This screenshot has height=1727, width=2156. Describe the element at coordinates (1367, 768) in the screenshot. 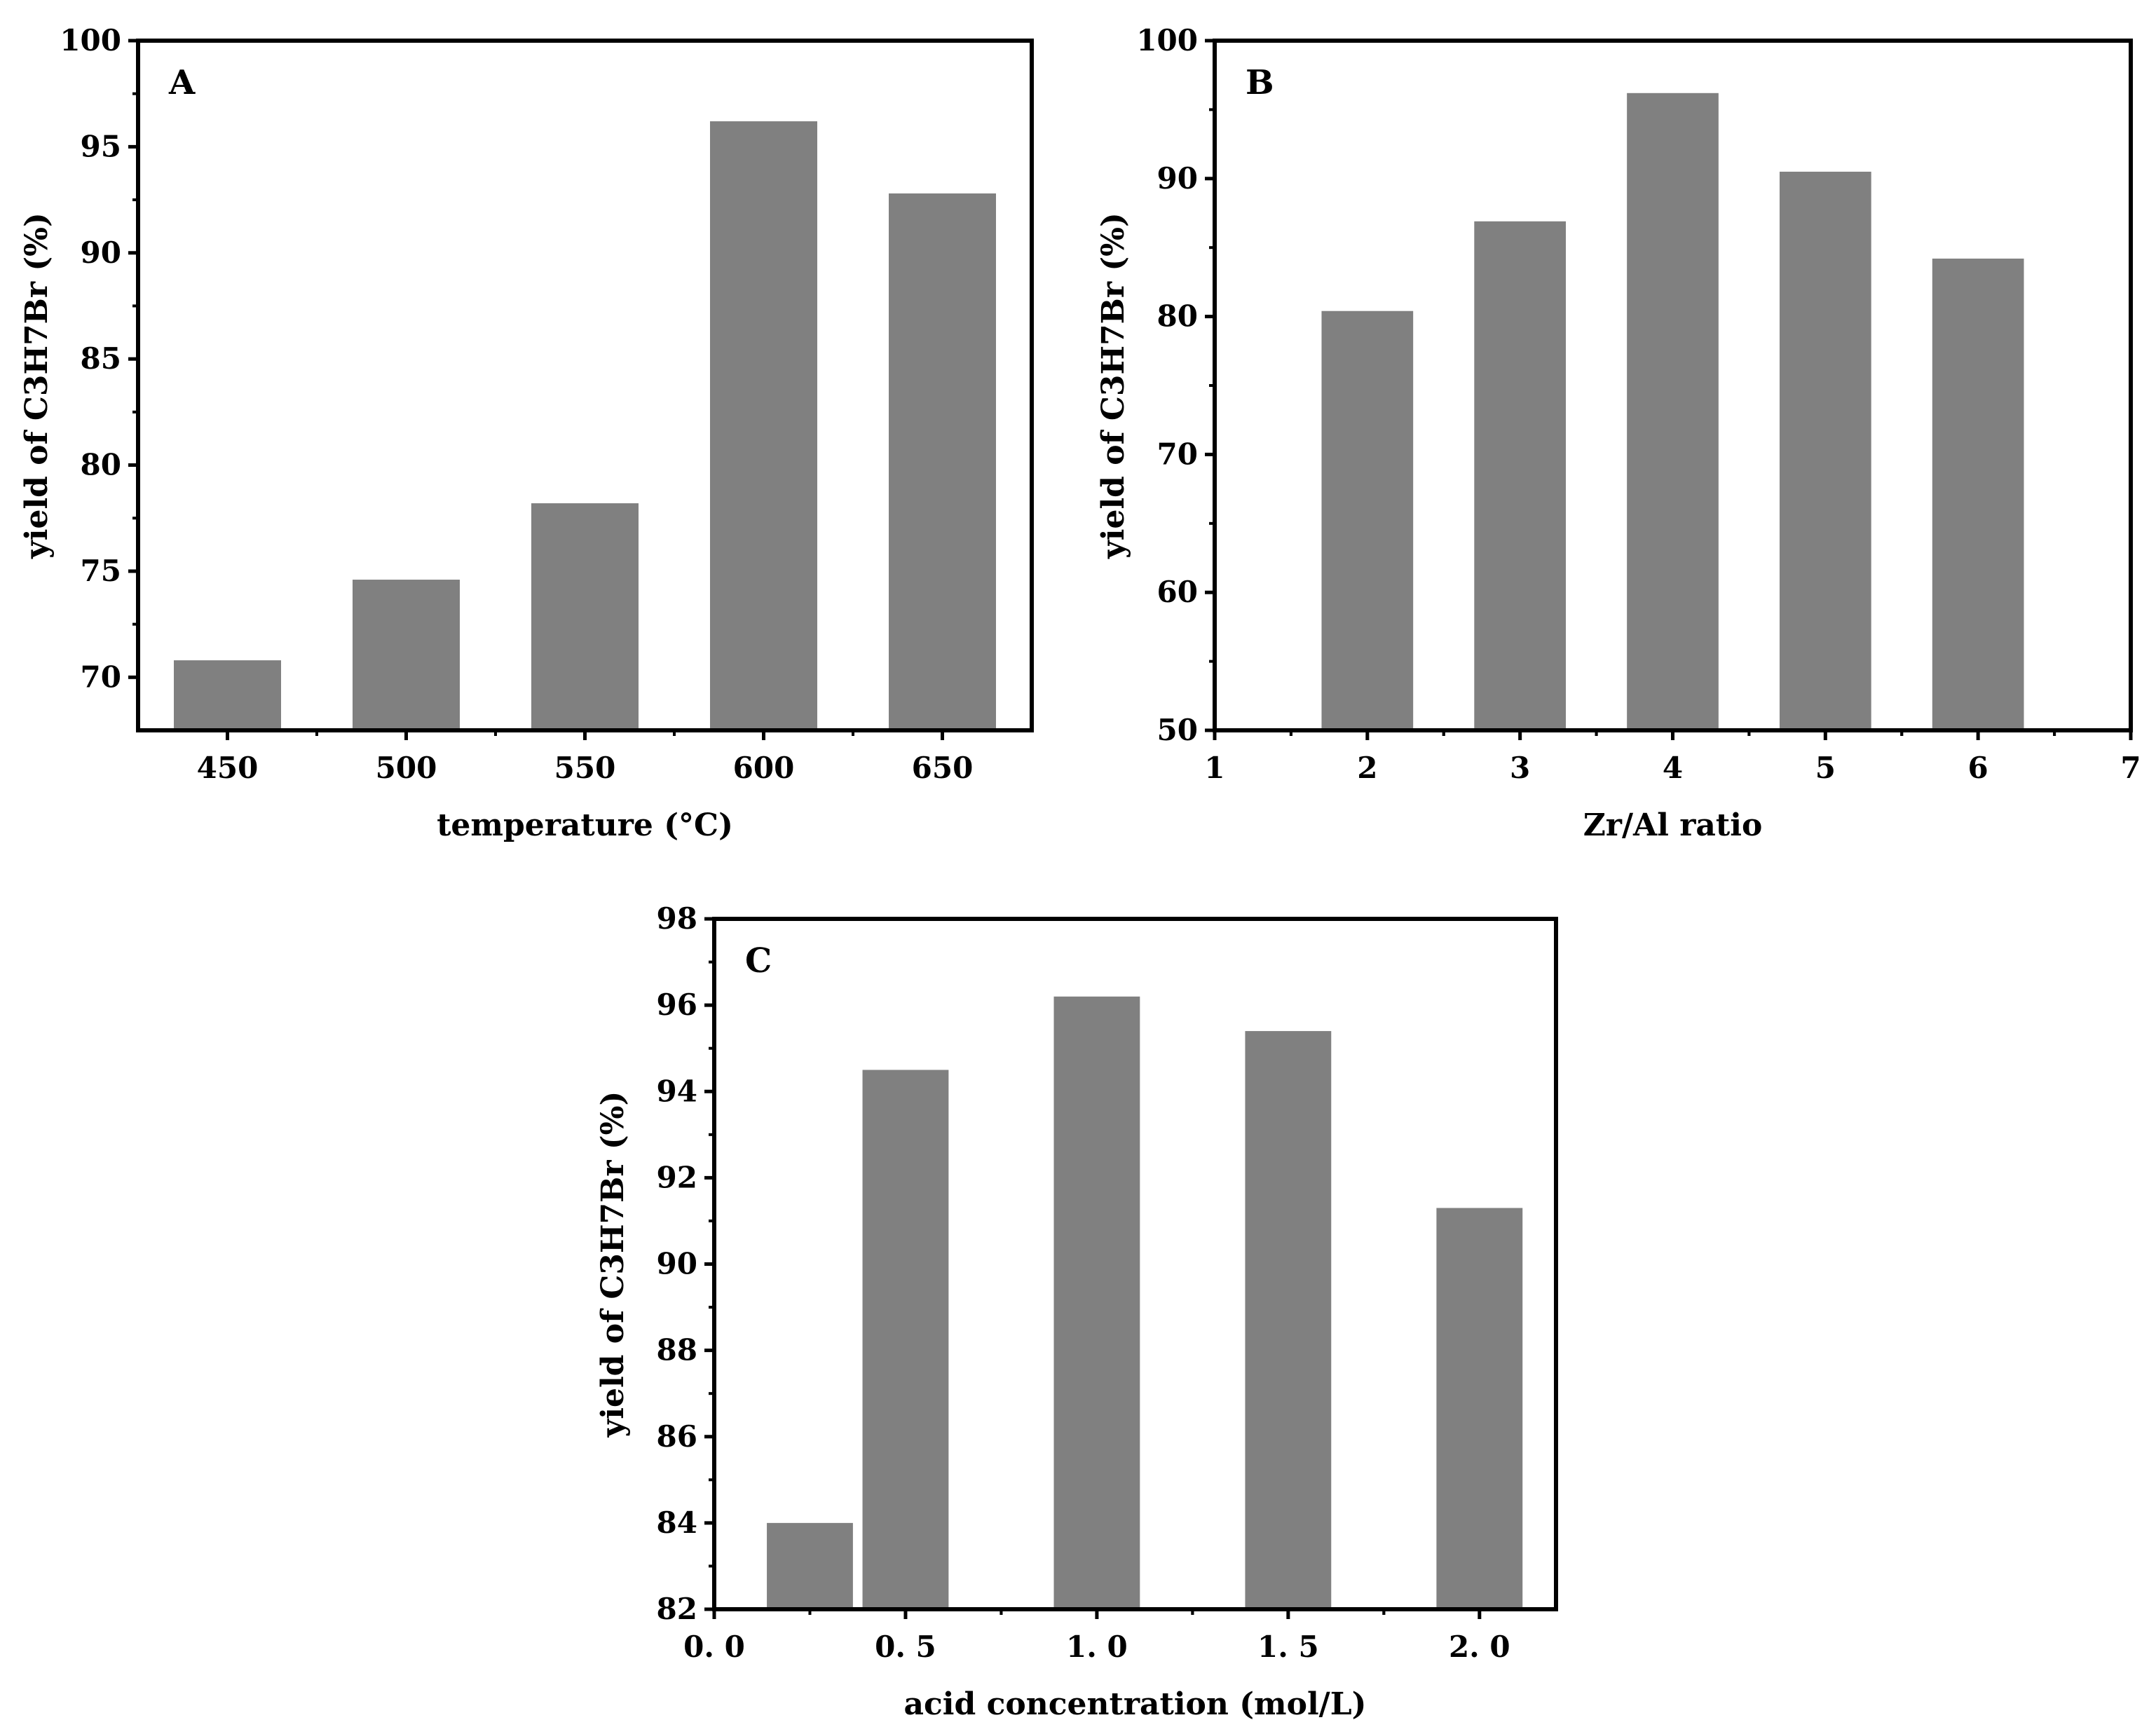

I see `panel-b-x-tick-label: 2` at that location.